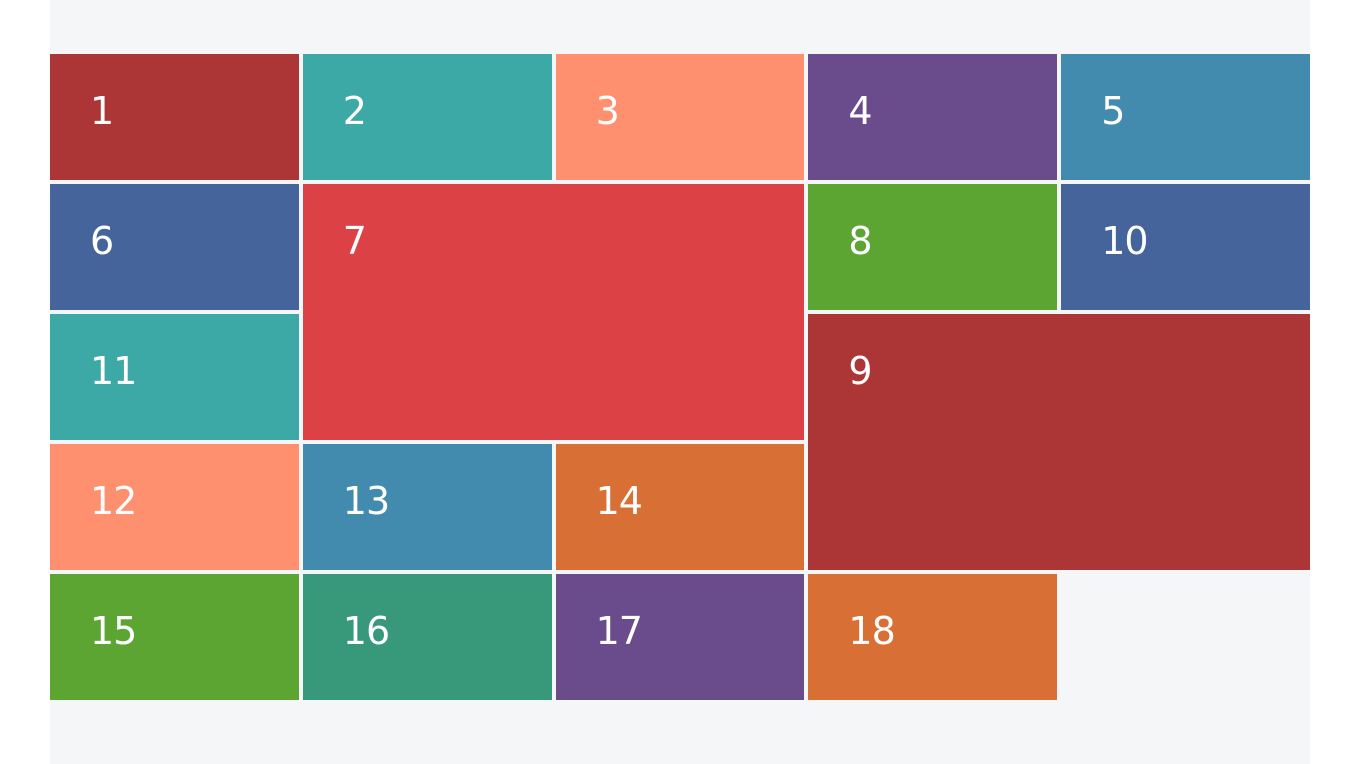 This screenshot has width=1350, height=764. I want to click on grid-tile-9: 9, so click(1059, 442).